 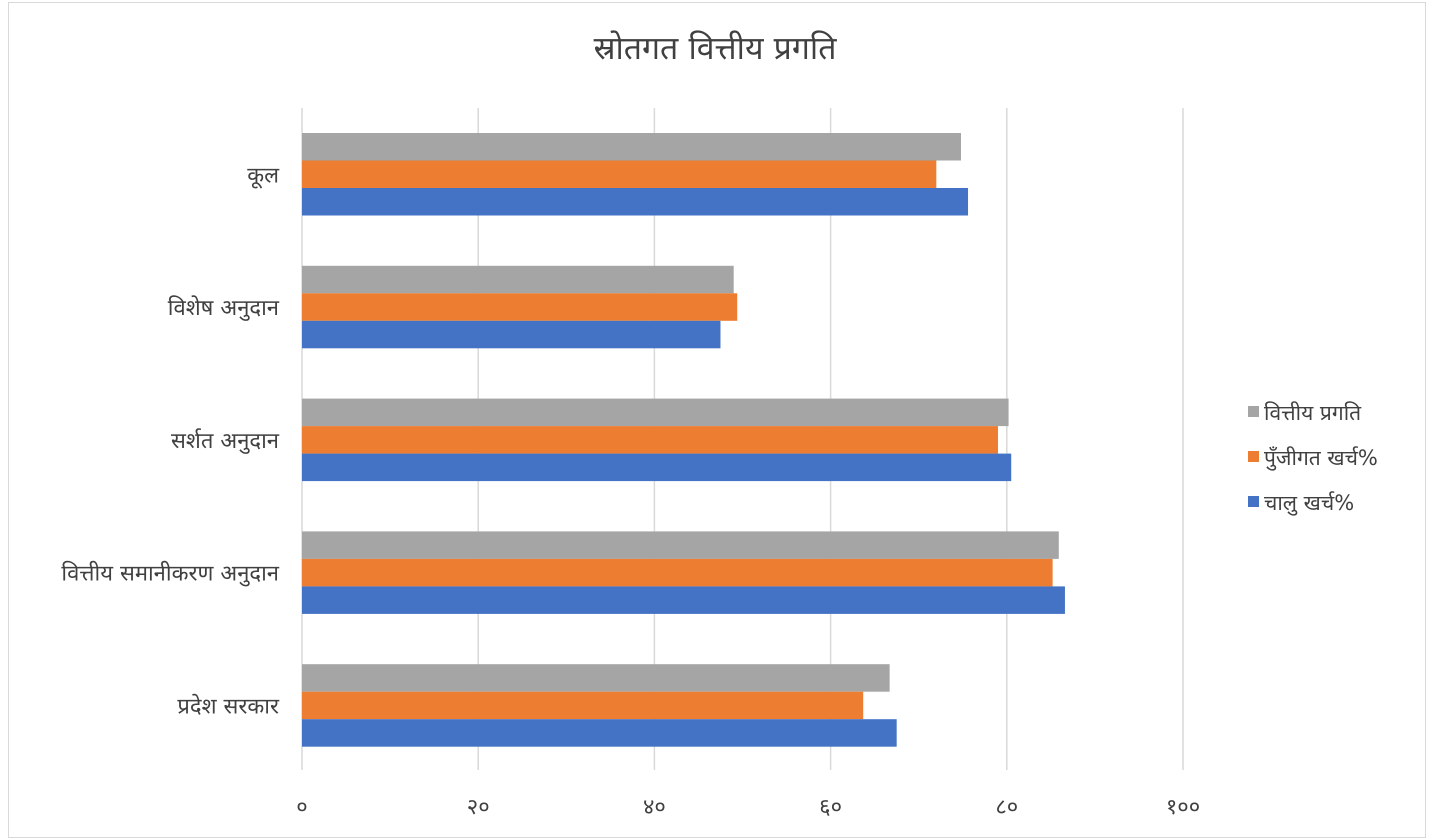 I want to click on legend-label-2: चालु खर्च%, so click(x=1309, y=503).